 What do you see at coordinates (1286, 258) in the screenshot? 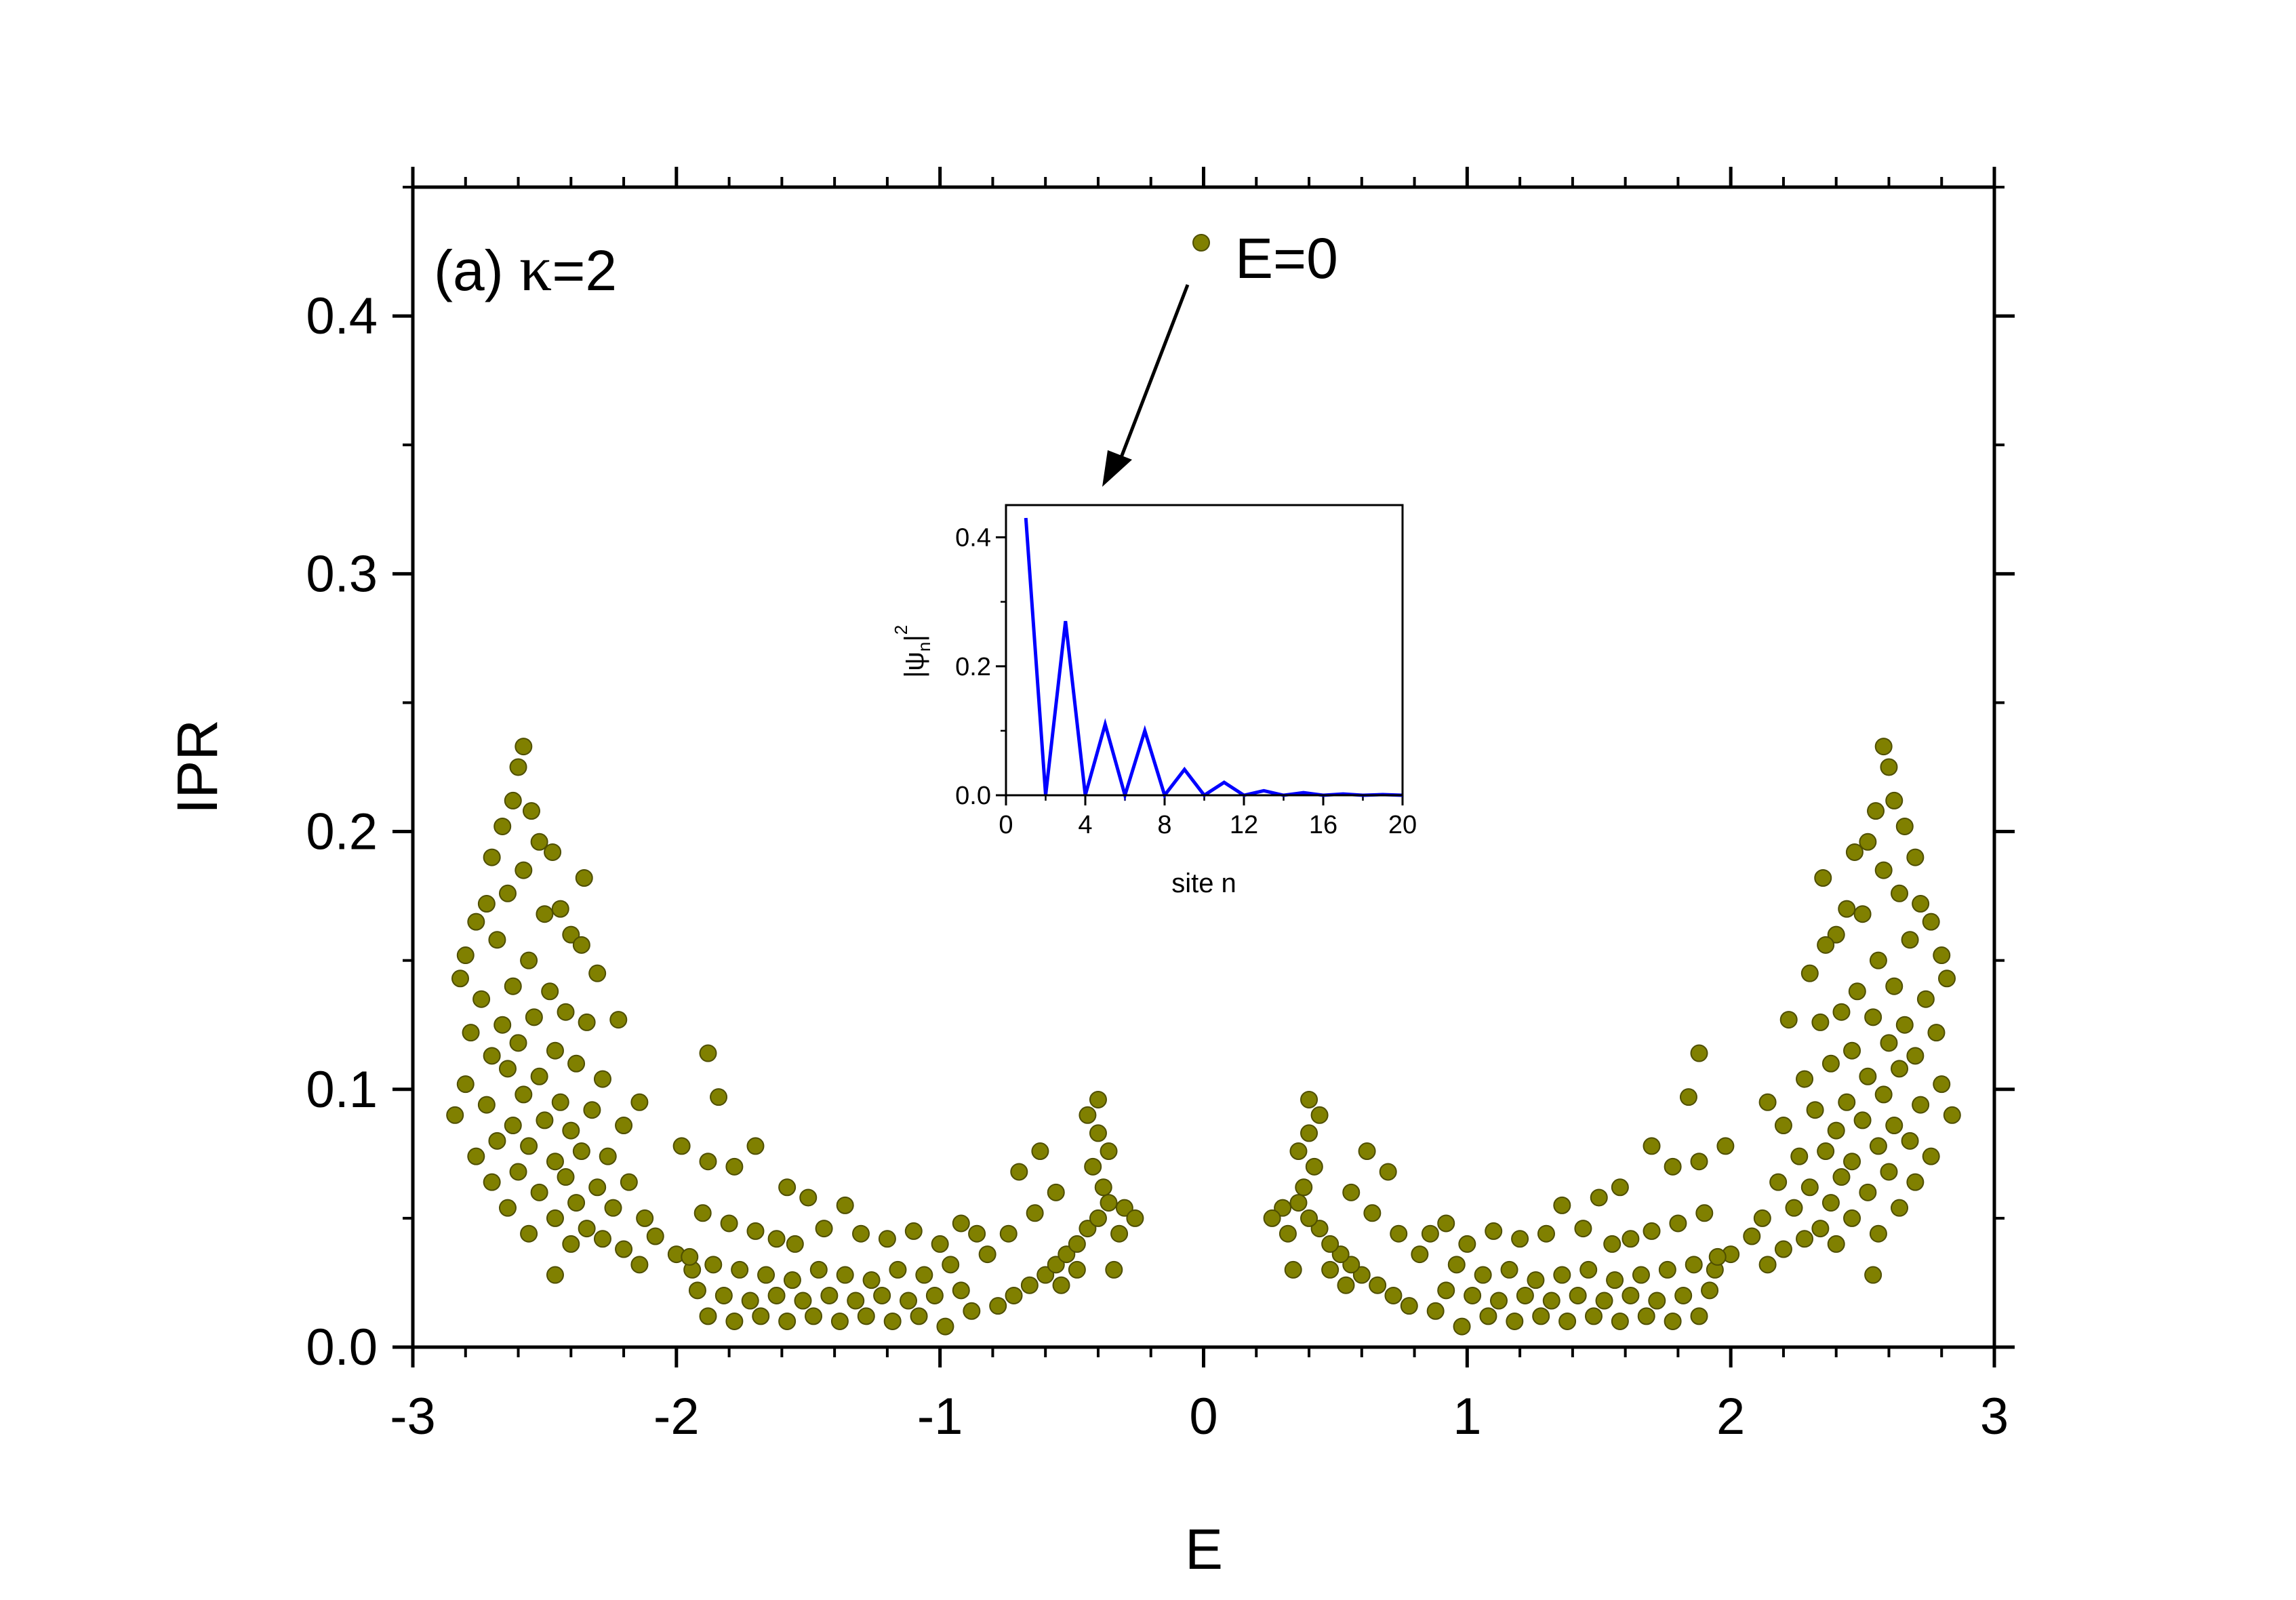
I see `legend-label: E=0` at bounding box center [1286, 258].